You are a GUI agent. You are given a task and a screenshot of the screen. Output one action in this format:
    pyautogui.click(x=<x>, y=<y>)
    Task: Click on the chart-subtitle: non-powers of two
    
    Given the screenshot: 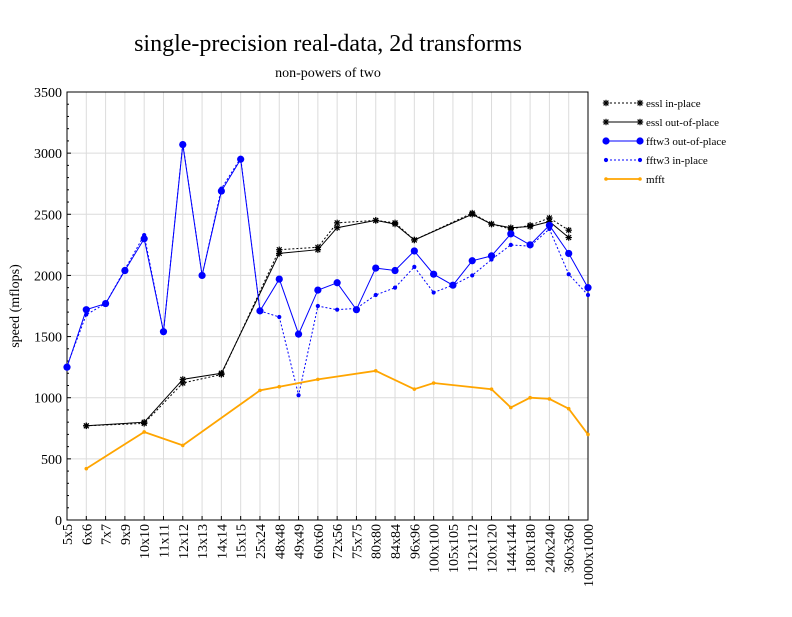 What is the action you would take?
    pyautogui.click(x=328, y=73)
    